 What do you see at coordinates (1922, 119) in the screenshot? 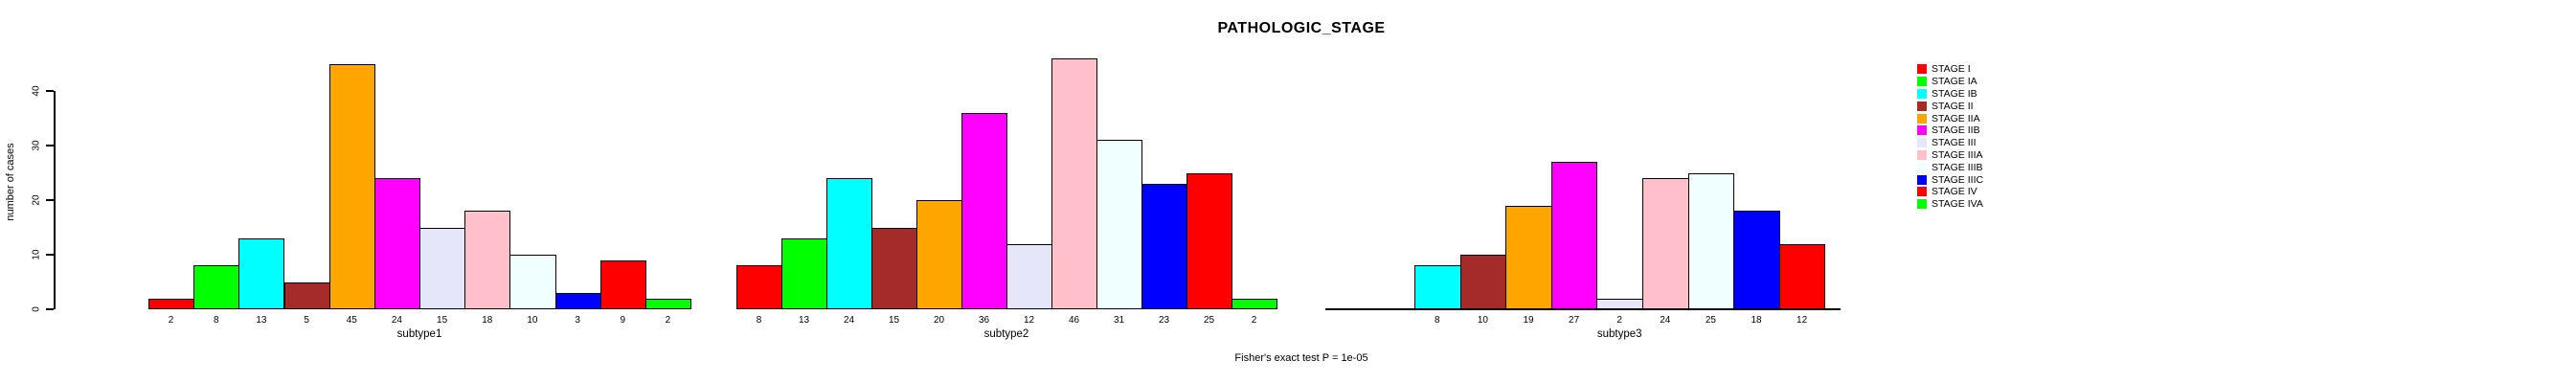
I see `legend-swatch-stage-iia` at bounding box center [1922, 119].